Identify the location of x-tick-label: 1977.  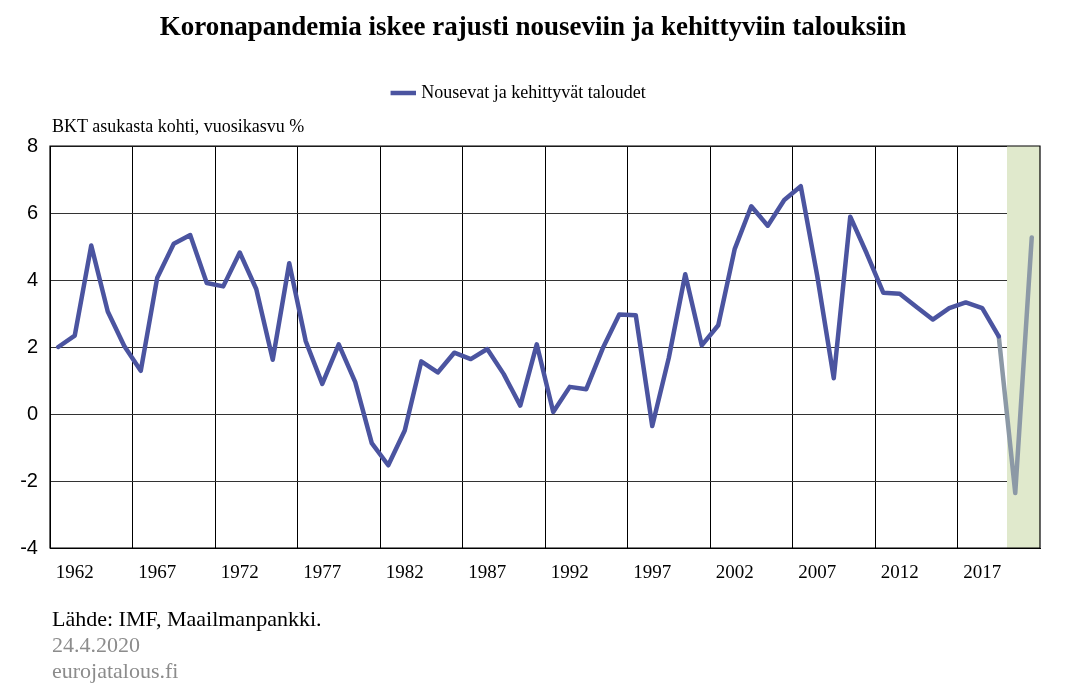
(322, 572).